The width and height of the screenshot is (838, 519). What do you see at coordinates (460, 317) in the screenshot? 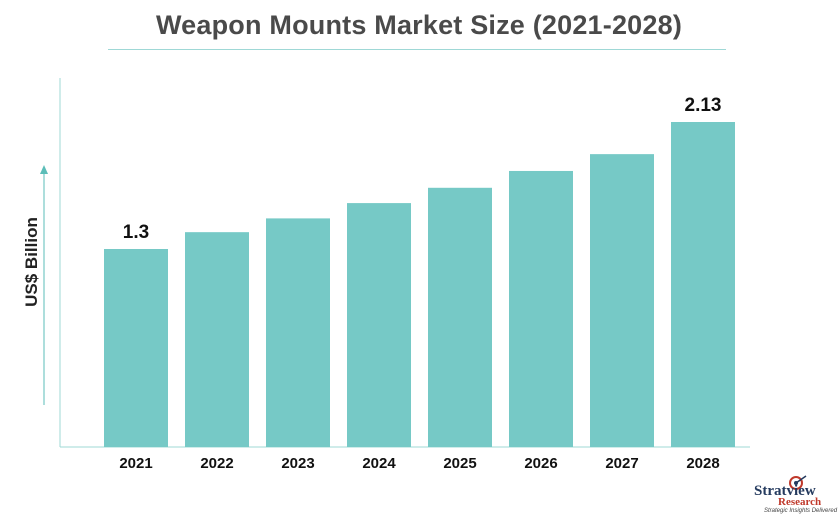
I see `bar-2025` at bounding box center [460, 317].